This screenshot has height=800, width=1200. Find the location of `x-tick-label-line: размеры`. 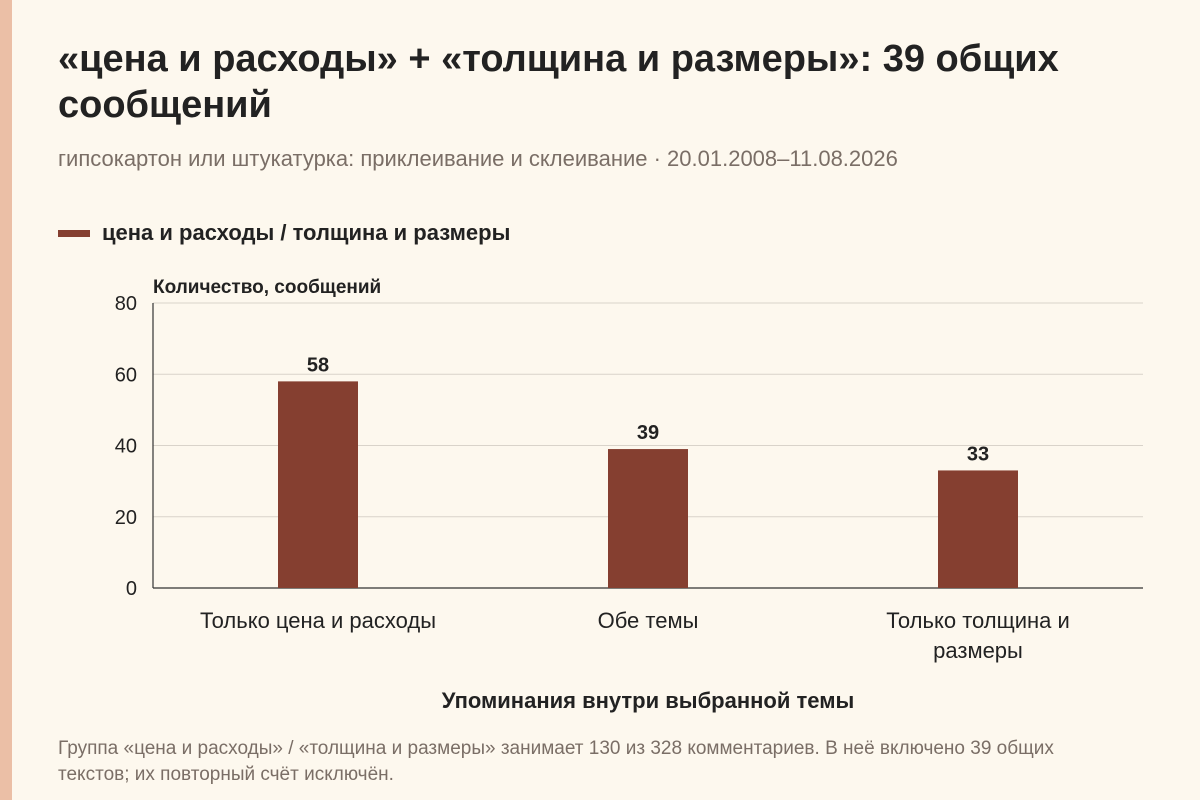

x-tick-label-line: размеры is located at coordinates (978, 650).